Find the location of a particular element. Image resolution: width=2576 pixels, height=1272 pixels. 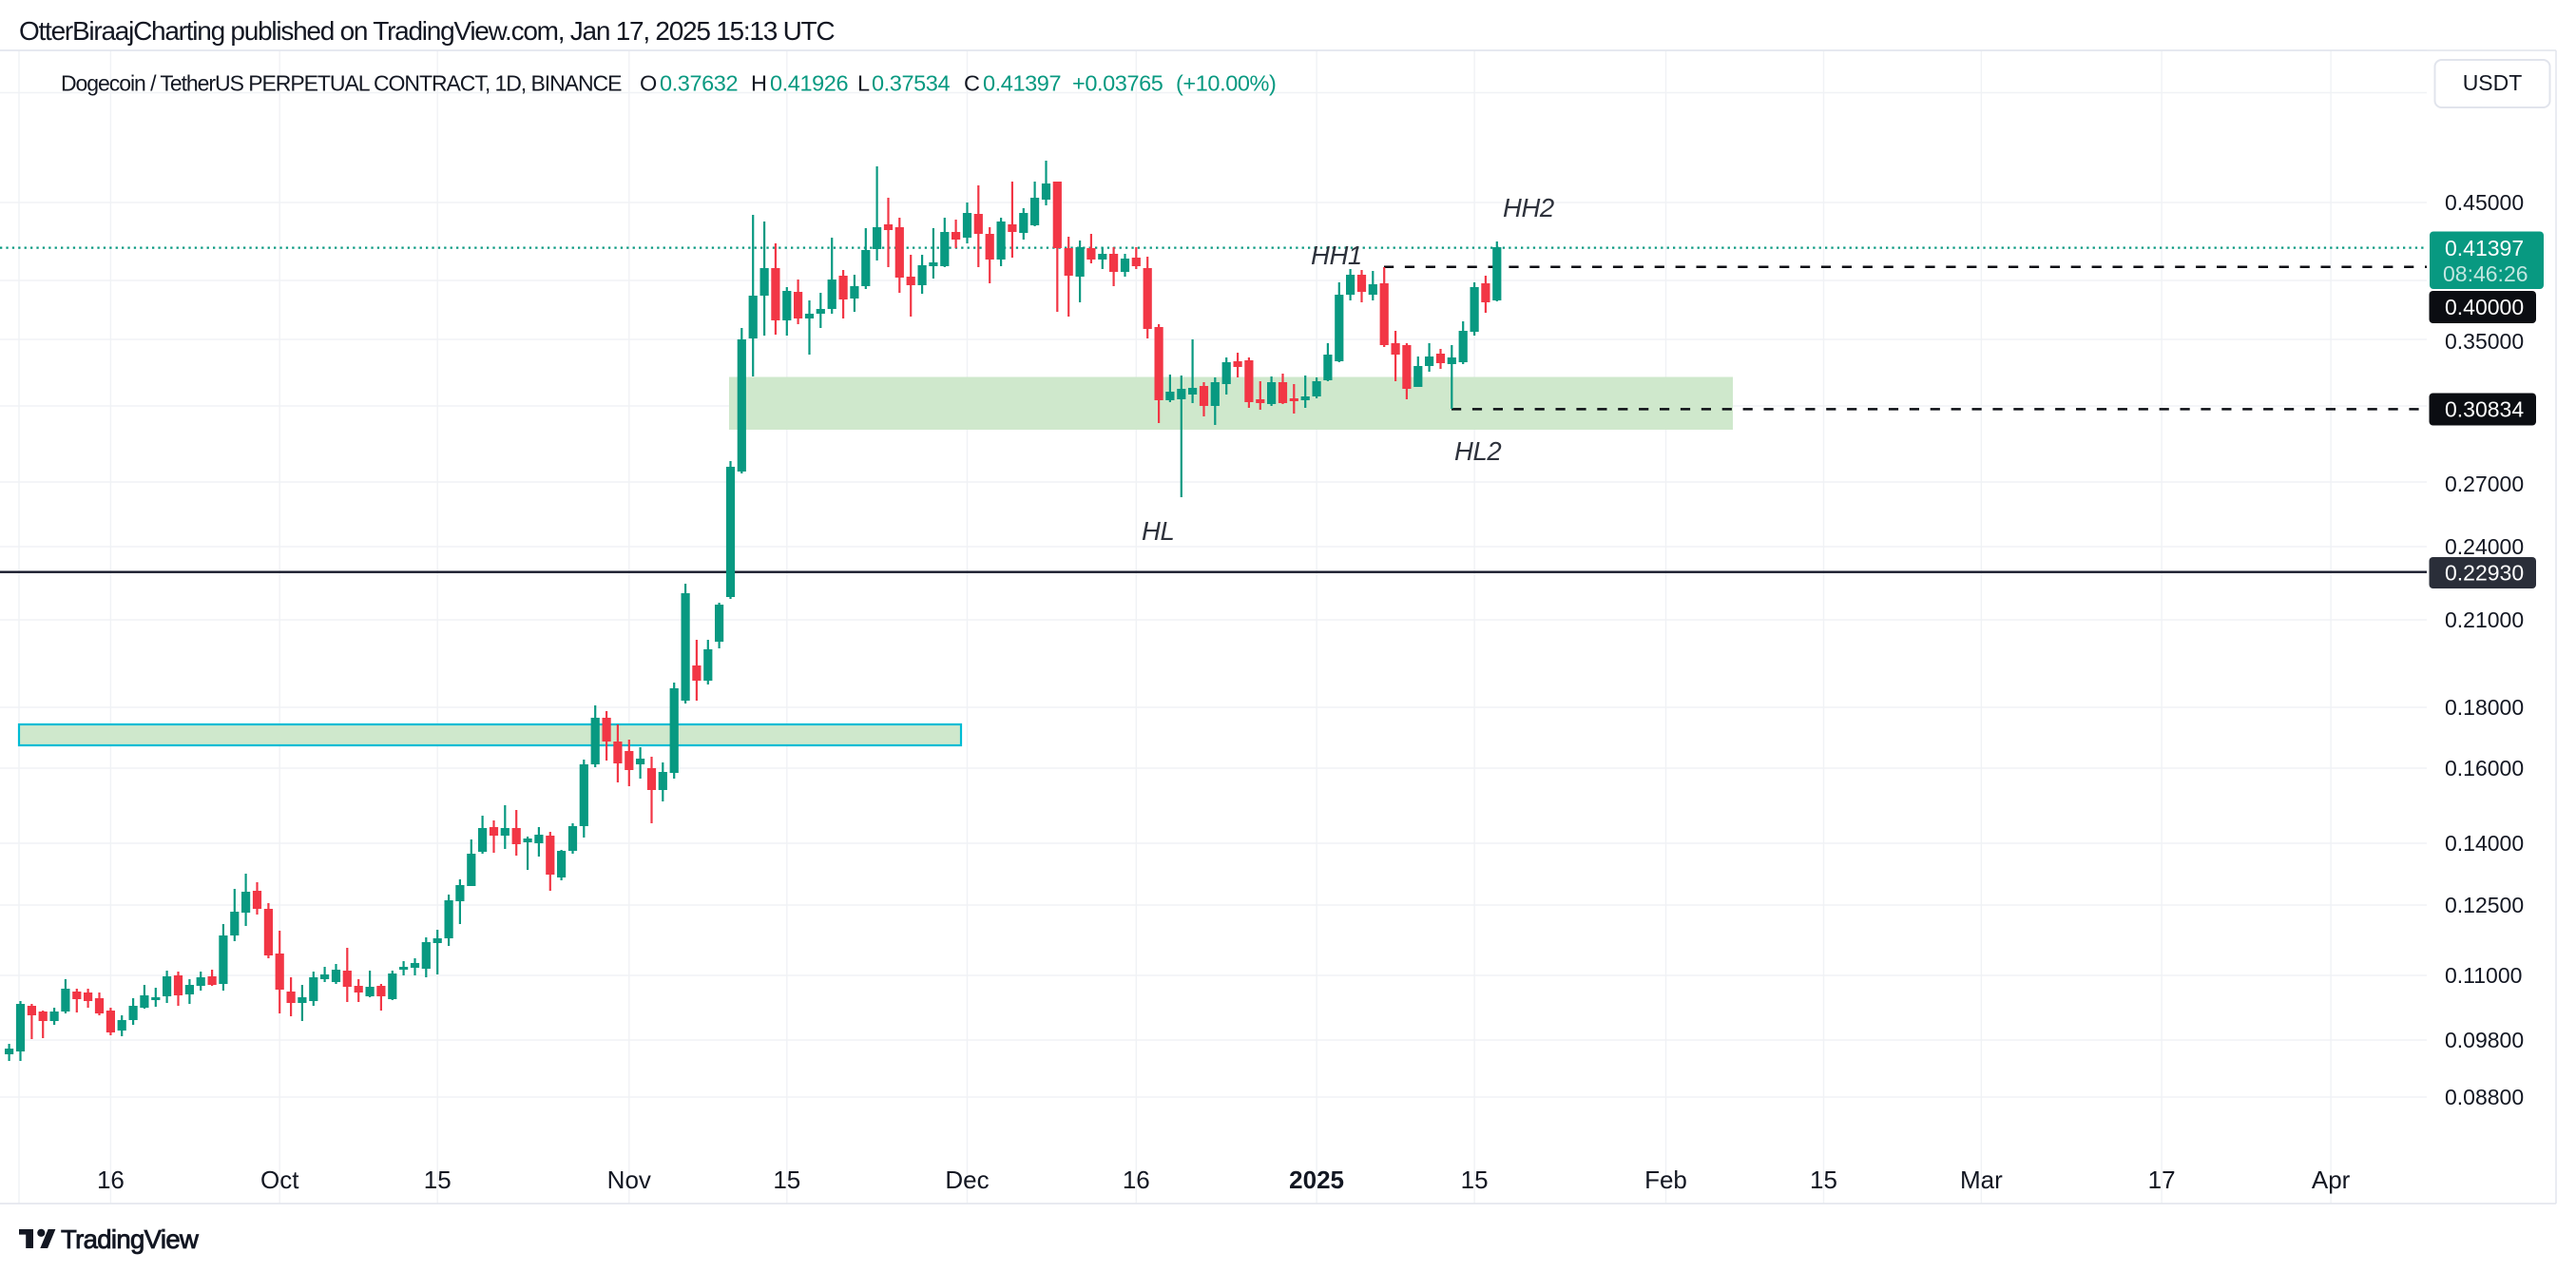

svg-text: +0.03765 is located at coordinates (1117, 83).